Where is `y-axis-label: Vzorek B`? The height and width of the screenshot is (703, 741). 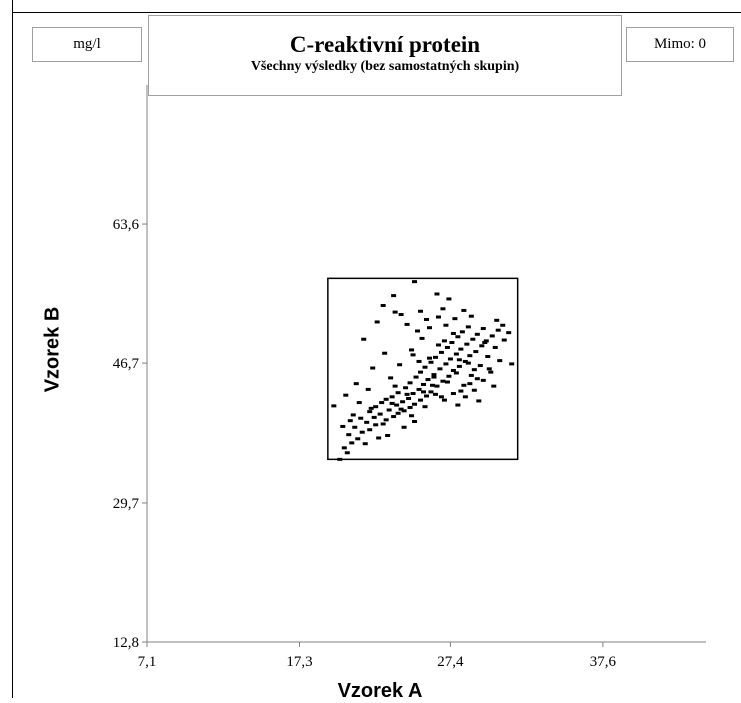 y-axis-label: Vzorek B is located at coordinates (52, 349).